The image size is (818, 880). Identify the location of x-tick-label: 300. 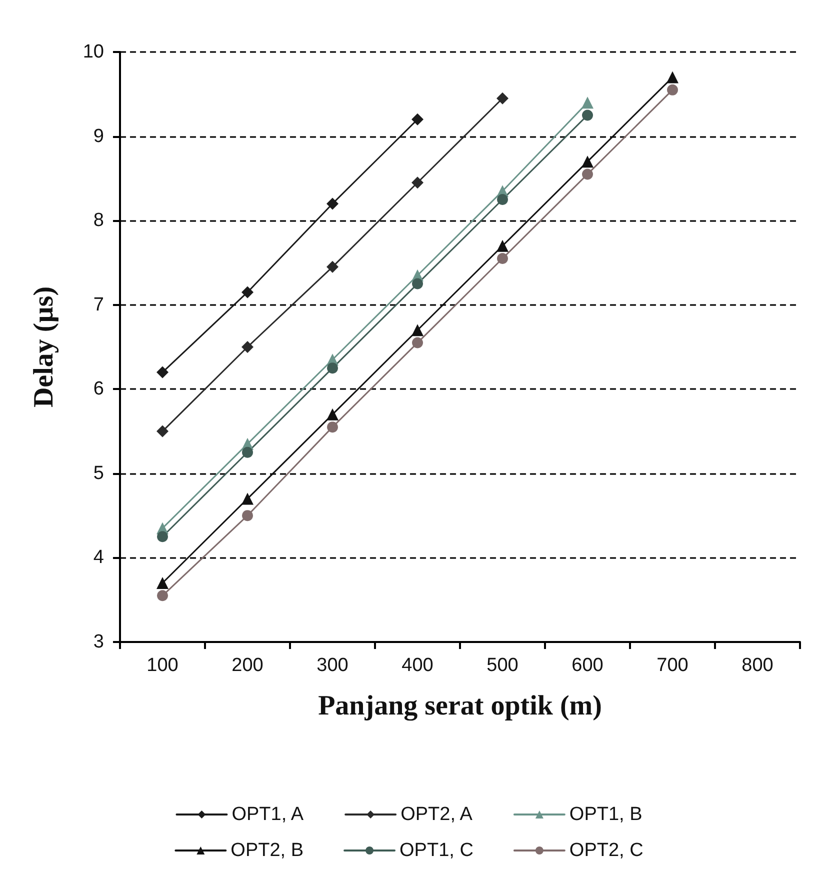
(332, 665).